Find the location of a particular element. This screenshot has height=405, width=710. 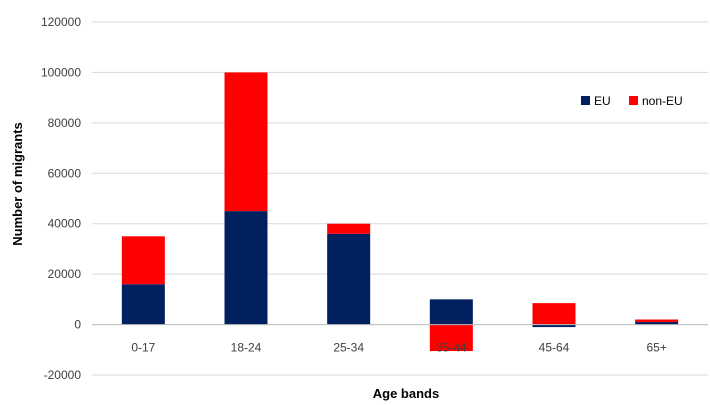

y-tick-label: 80000 is located at coordinates (65, 123).